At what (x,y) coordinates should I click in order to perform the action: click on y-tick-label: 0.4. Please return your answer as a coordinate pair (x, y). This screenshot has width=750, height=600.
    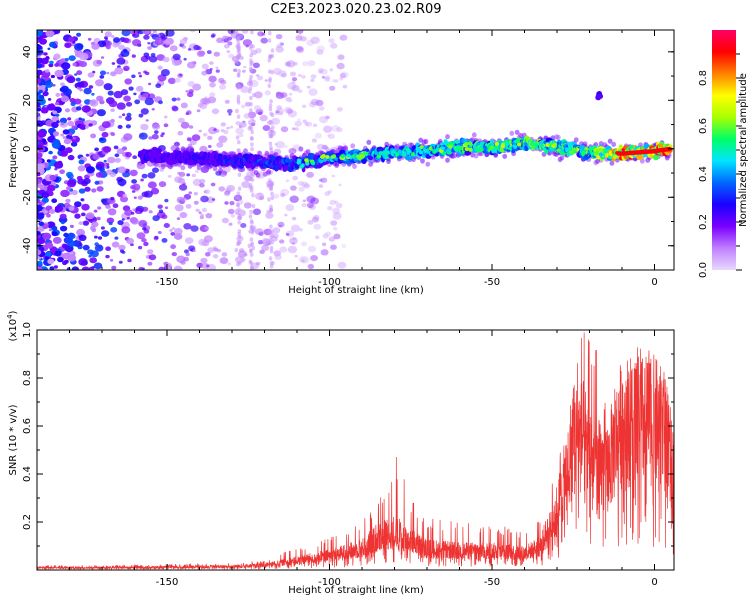
    Looking at the image, I should click on (27, 474).